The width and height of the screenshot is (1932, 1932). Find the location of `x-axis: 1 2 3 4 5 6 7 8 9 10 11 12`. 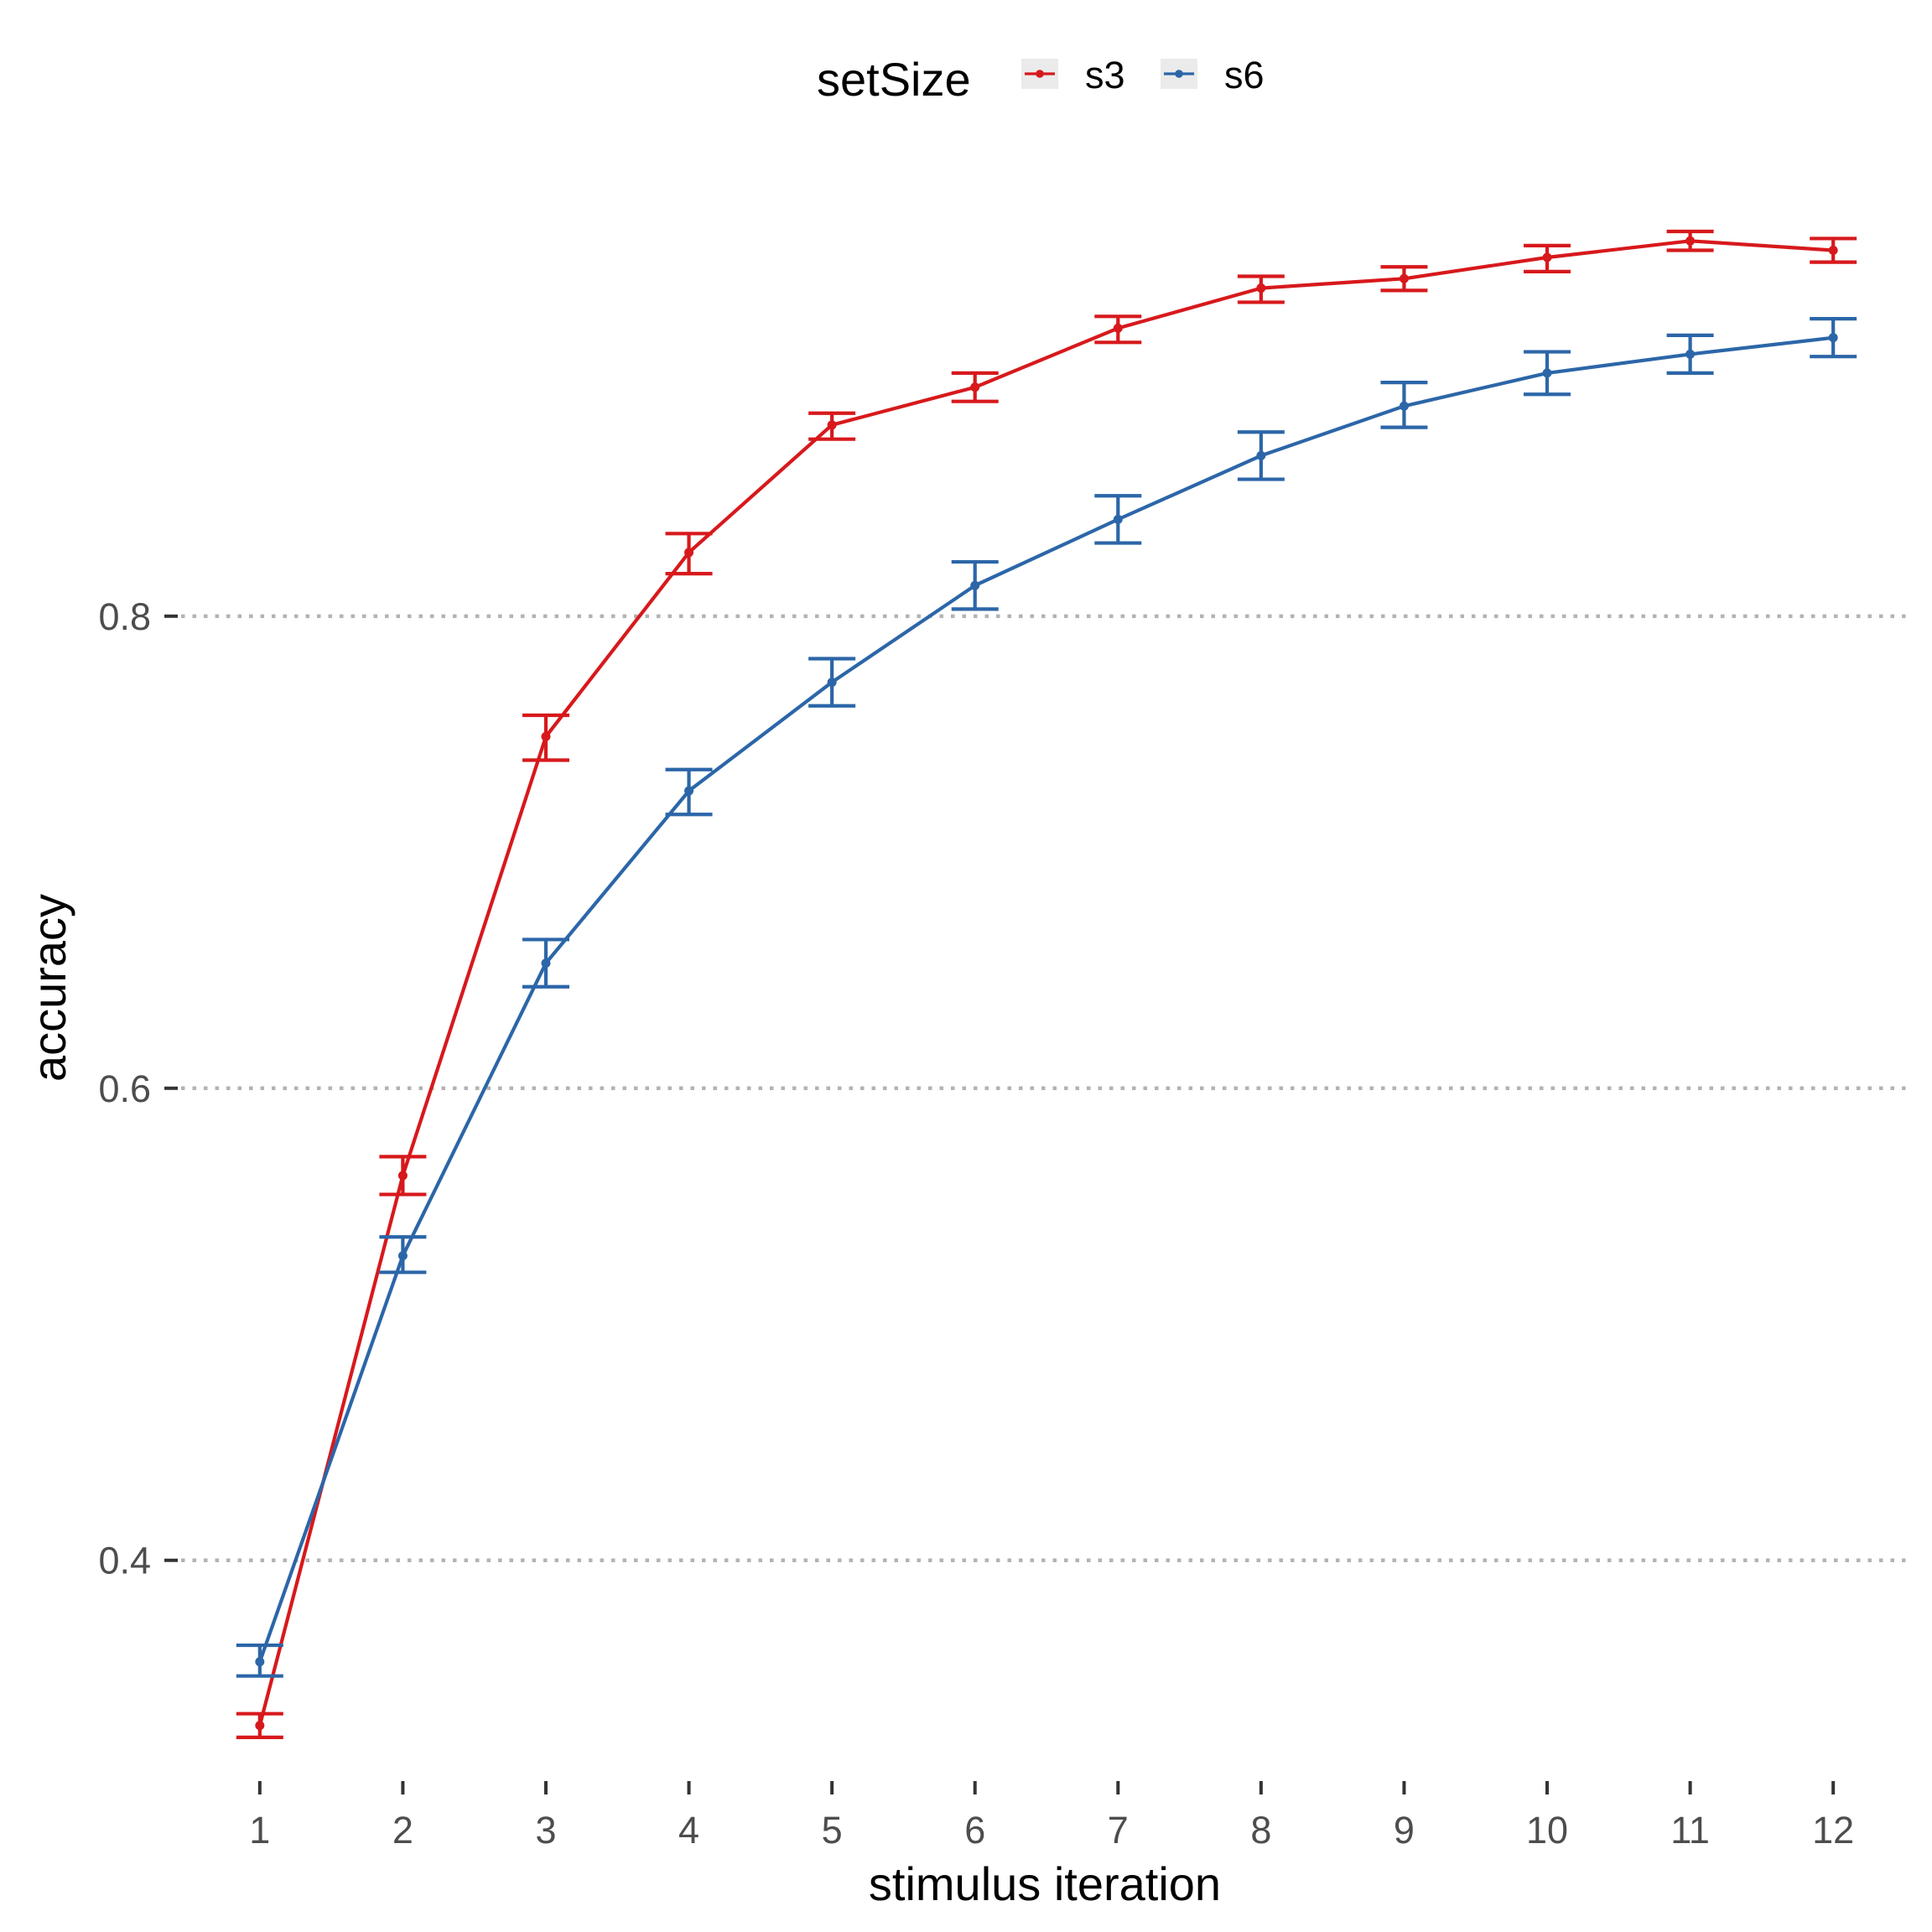

x-axis: 1 2 3 4 5 6 7 8 9 10 11 12 is located at coordinates (1051, 1816).